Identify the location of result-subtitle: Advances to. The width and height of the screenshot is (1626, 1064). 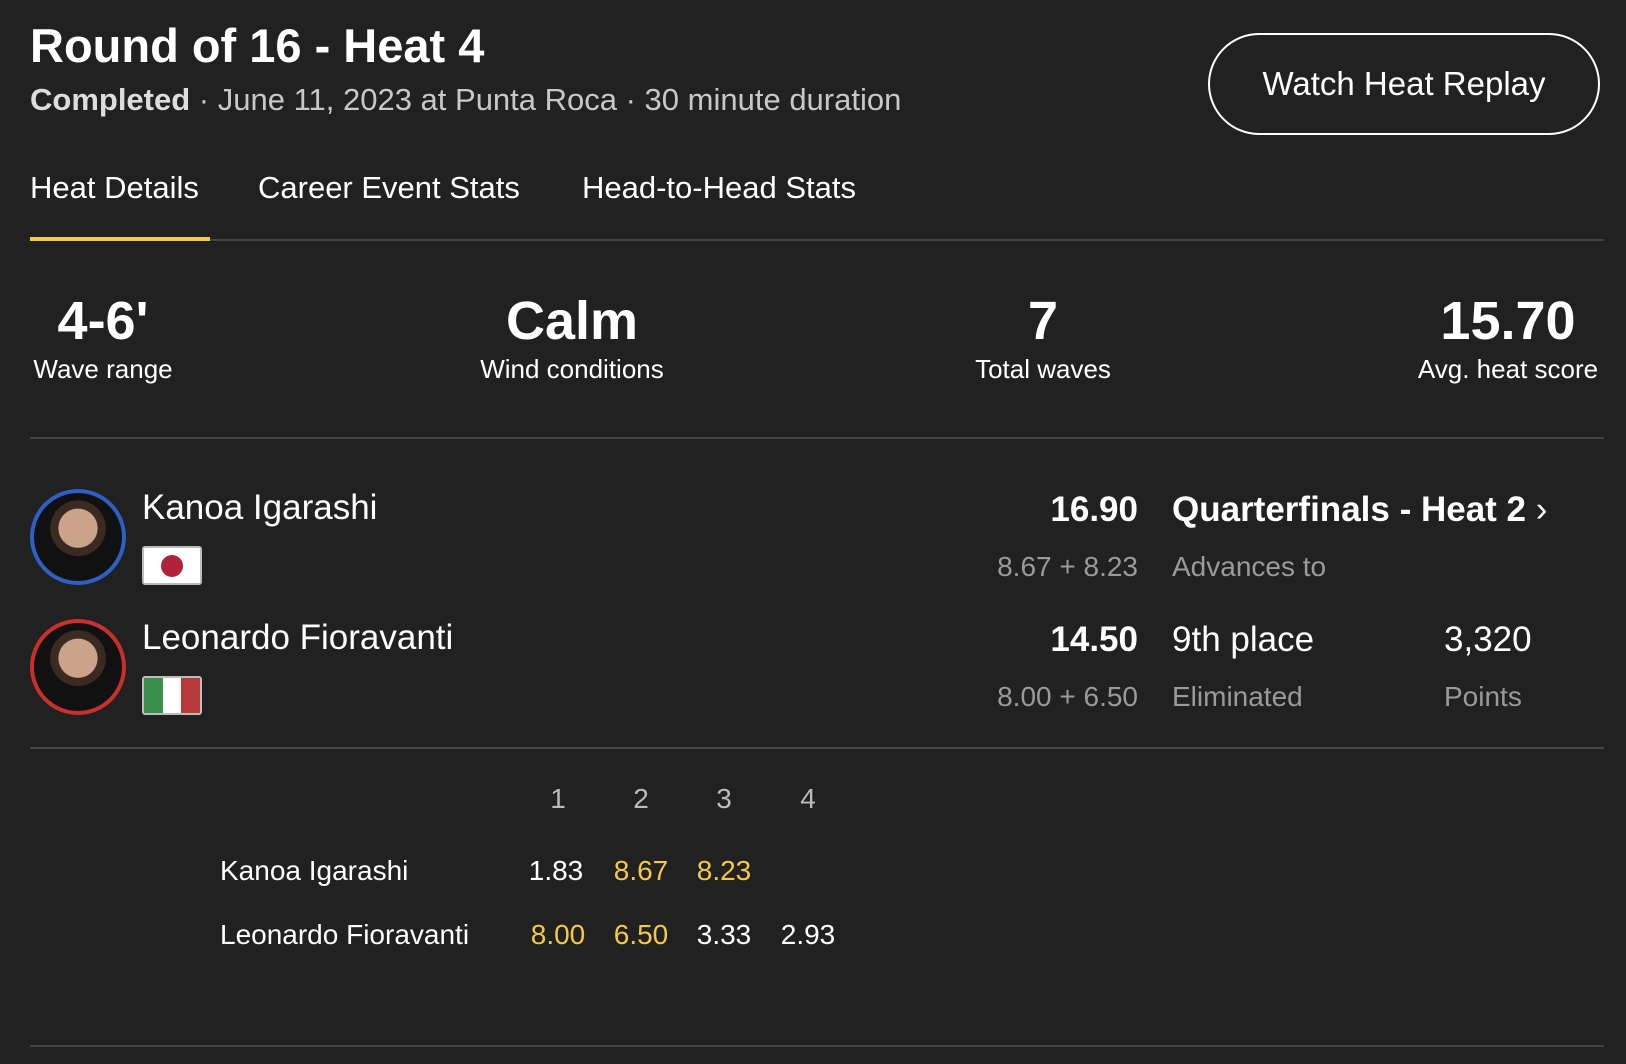
(1249, 566).